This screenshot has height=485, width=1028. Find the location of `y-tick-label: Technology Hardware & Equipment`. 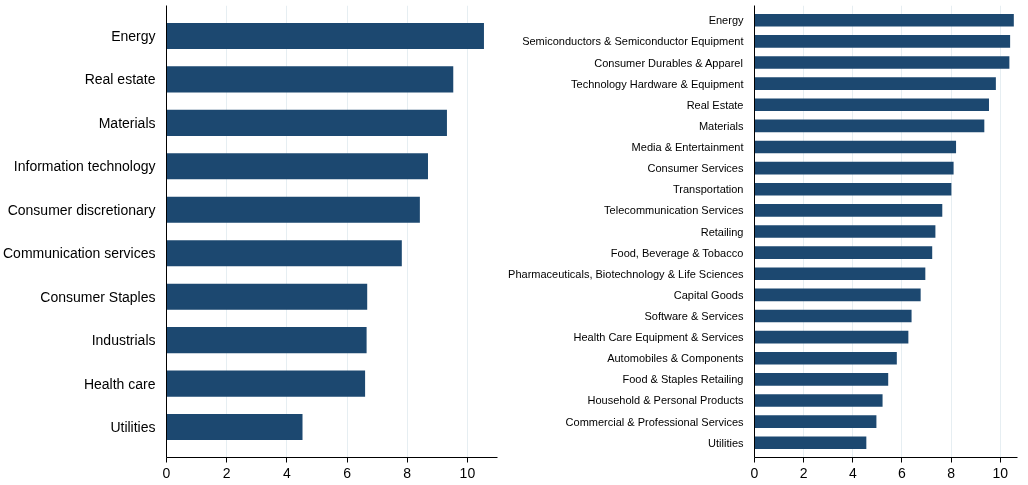

y-tick-label: Technology Hardware & Equipment is located at coordinates (657, 83).